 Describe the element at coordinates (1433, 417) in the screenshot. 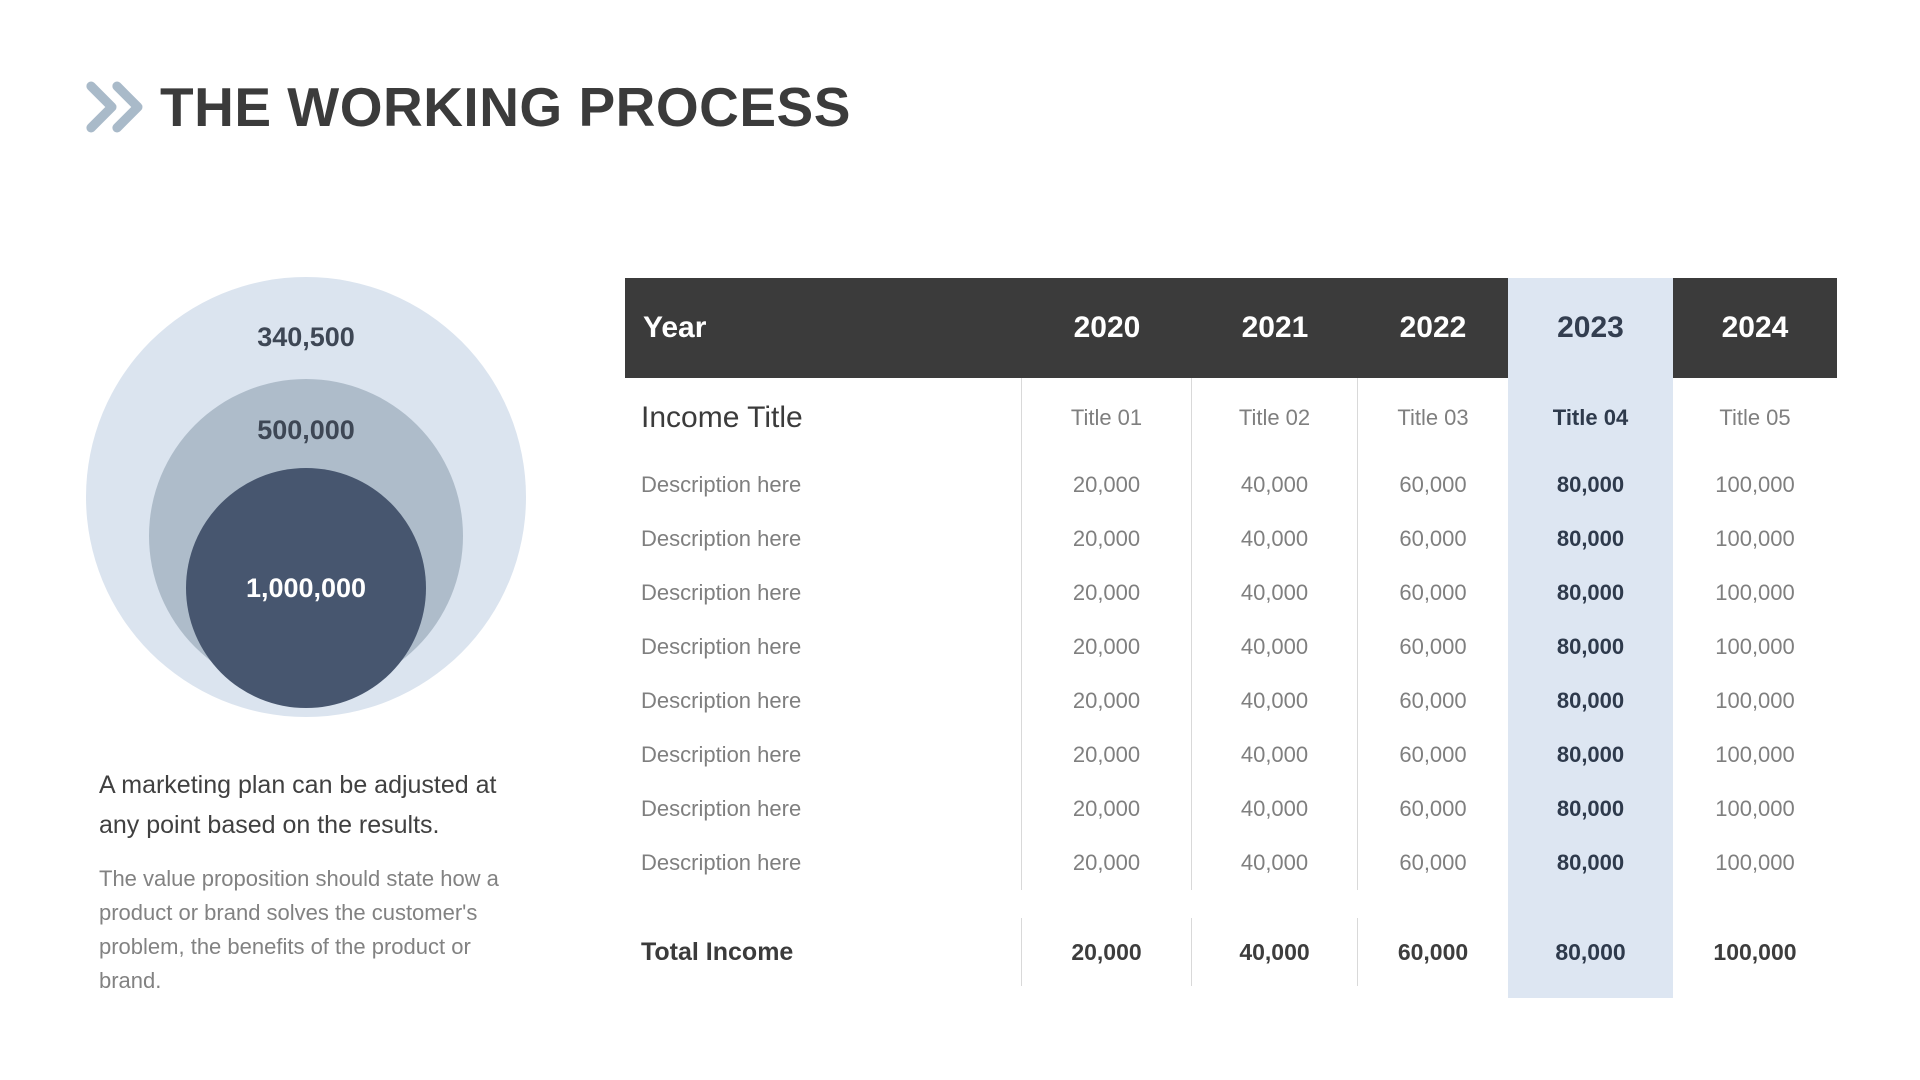

I see `cell-title-03: Title 03` at that location.